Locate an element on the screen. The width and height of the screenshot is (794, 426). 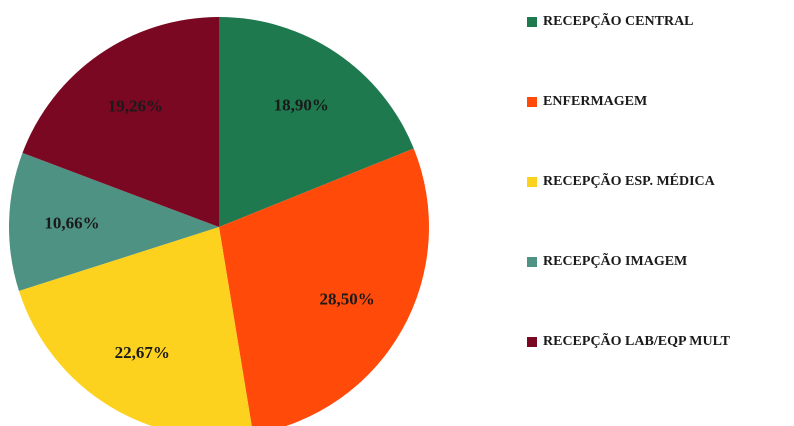
legend-item: RECEPÇÃO CENTRAL is located at coordinates (610, 22).